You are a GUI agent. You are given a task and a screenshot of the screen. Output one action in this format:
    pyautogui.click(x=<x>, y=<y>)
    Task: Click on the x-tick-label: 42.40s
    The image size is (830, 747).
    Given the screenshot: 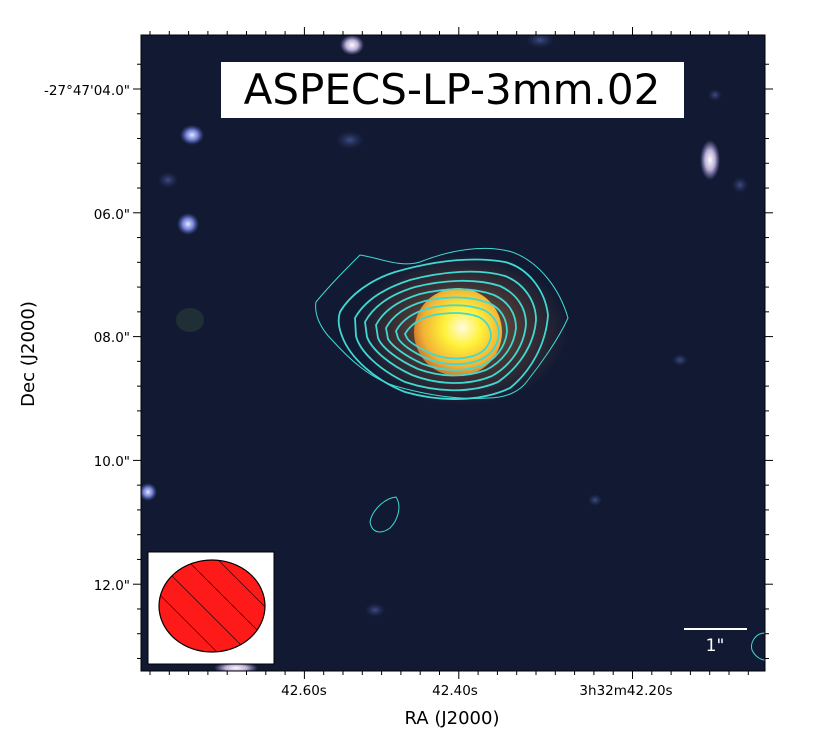 What is the action you would take?
    pyautogui.click(x=455, y=691)
    